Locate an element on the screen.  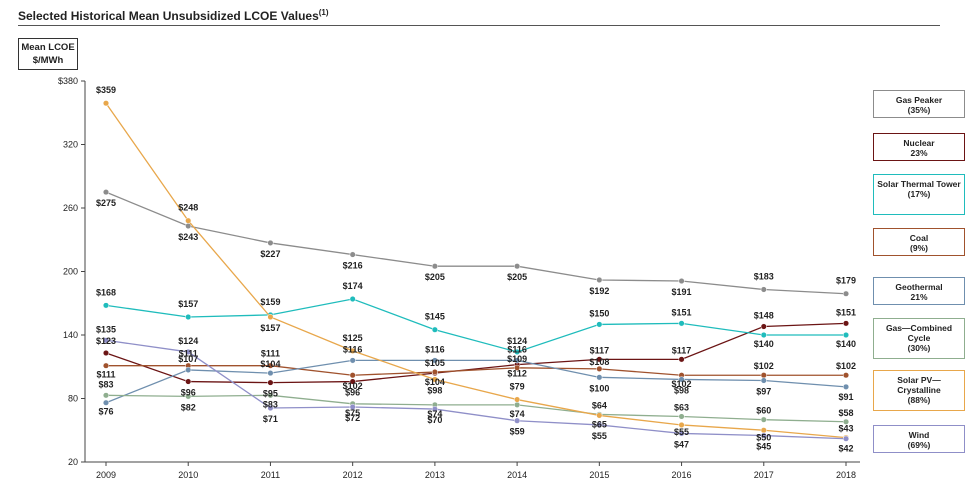
y-tick-label: 140 is located at coordinates (70, 335).